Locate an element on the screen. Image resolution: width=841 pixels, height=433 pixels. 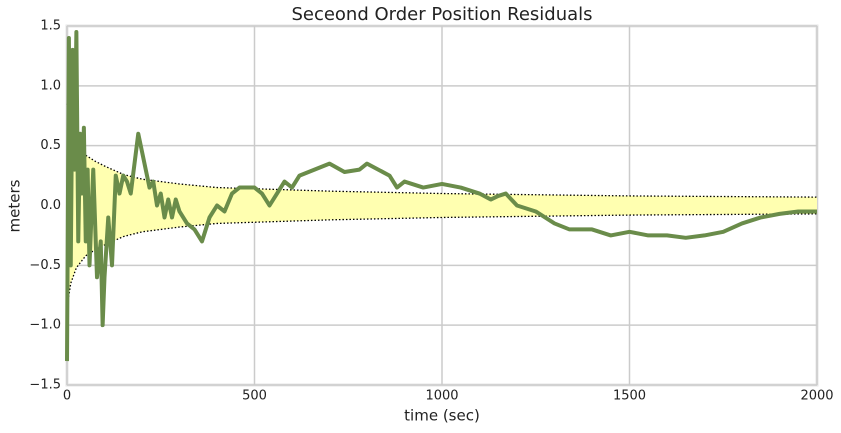
x-tick-label: 2000 is located at coordinates (816, 396).